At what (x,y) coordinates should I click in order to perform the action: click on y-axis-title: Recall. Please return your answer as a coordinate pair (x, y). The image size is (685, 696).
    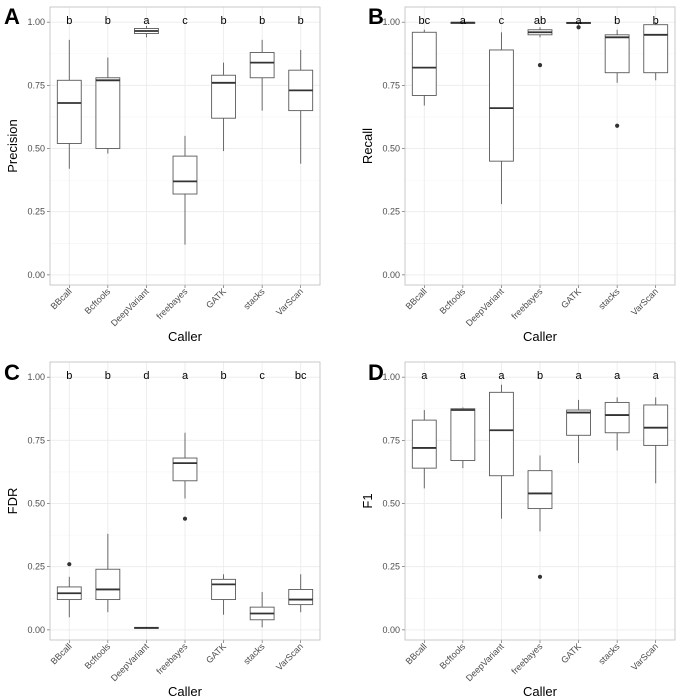
    Looking at the image, I should click on (367, 146).